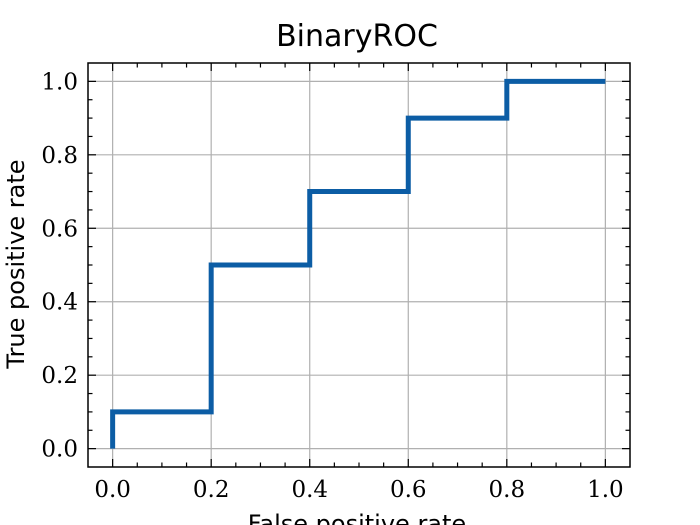 This screenshot has height=525, width=700. Describe the element at coordinates (605, 490) in the screenshot. I see `x-tick-label: 1.0` at that location.